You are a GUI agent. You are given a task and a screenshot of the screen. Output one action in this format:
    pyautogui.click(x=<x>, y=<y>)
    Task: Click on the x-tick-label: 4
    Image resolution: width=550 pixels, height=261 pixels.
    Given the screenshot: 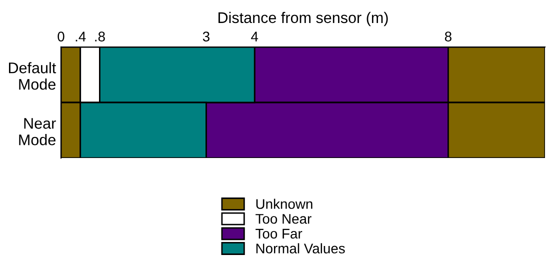 What is the action you would take?
    pyautogui.click(x=254, y=37)
    